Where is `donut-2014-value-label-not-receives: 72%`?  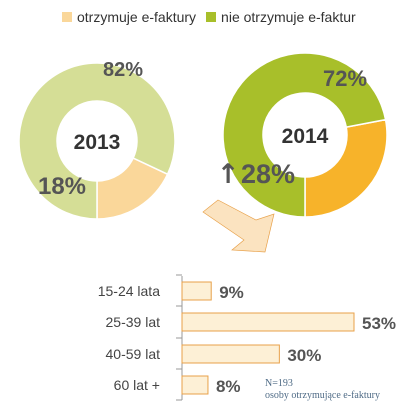
donut-2014-value-label-not-receives: 72% is located at coordinates (345, 78).